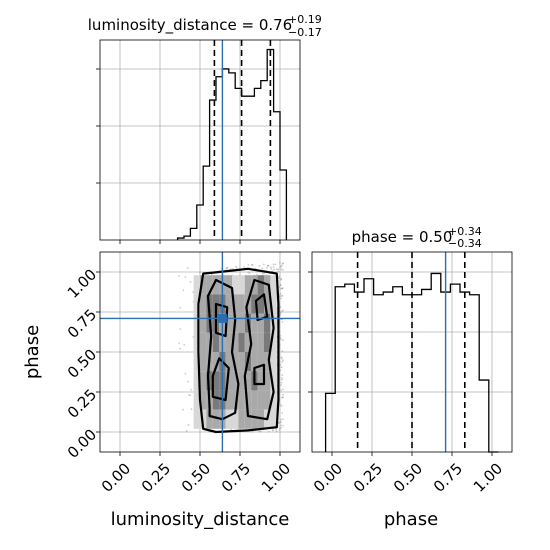  Describe the element at coordinates (305, 19) in the screenshot. I see `luminosity-distance-upper-error: +0.19` at that location.